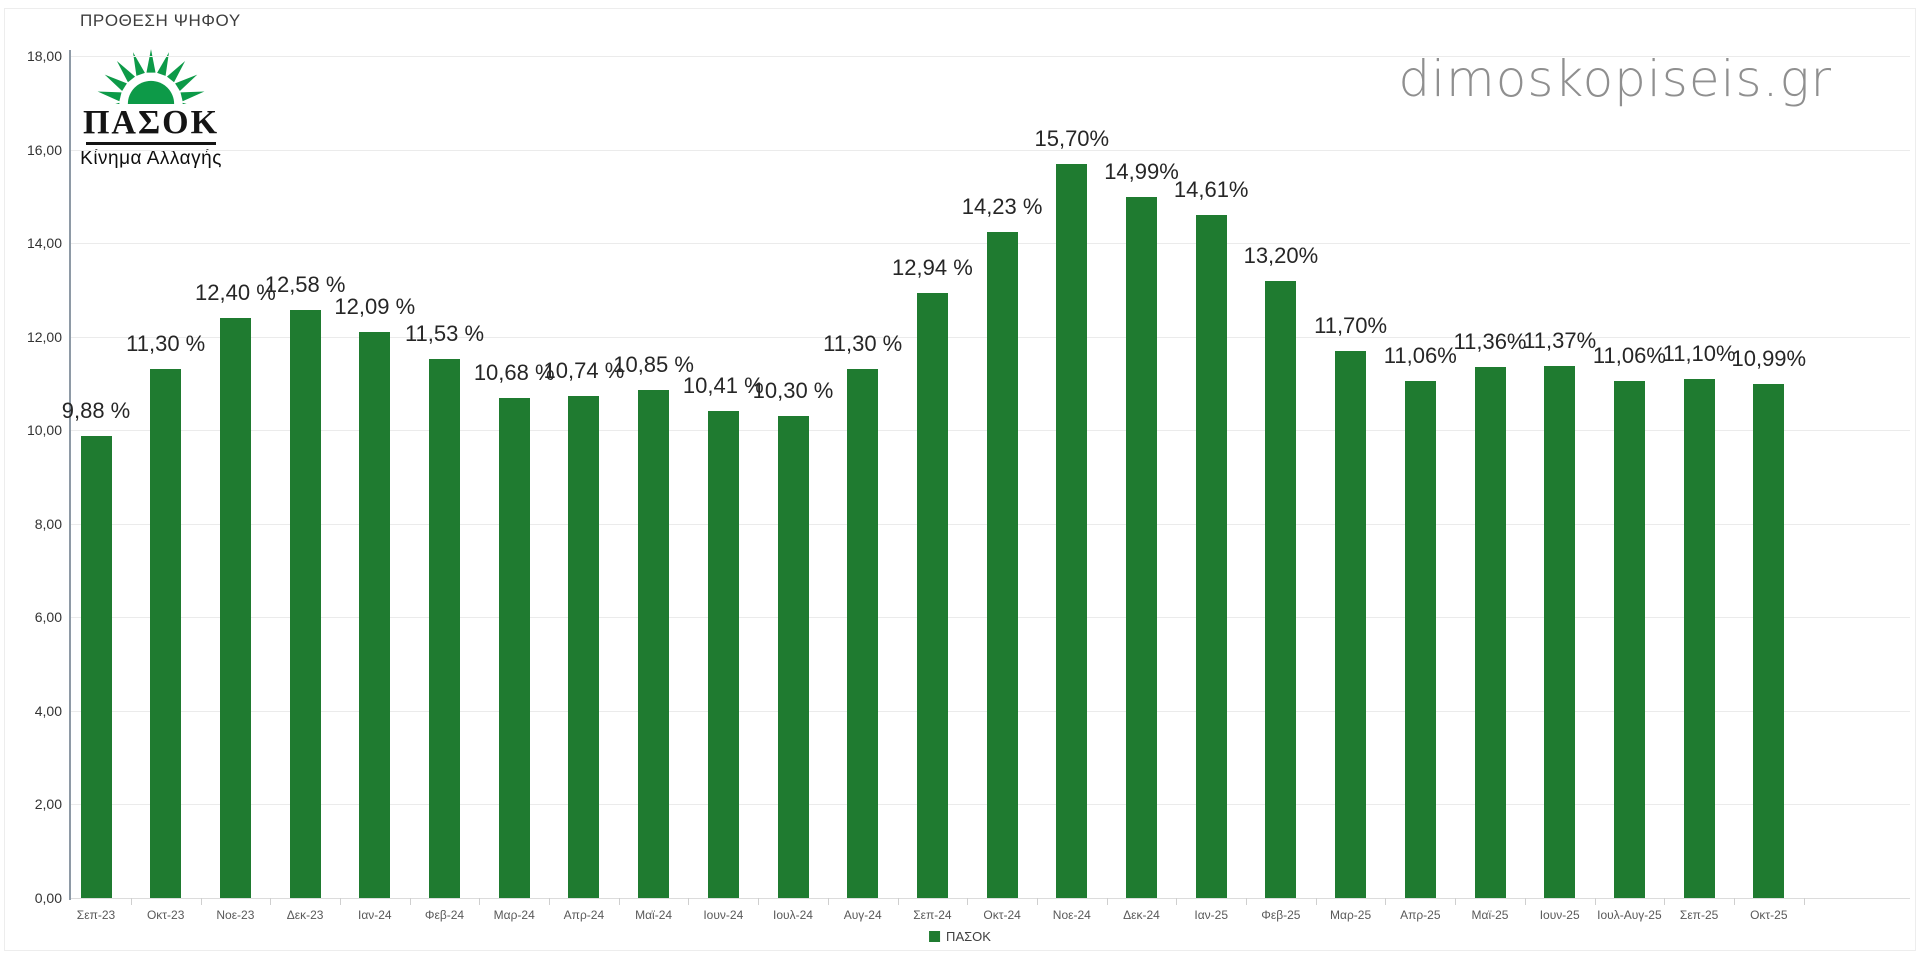  I want to click on chart-title: ΠΡΟΘΕΣΗ ΨΗΦΟΥ, so click(160, 20).